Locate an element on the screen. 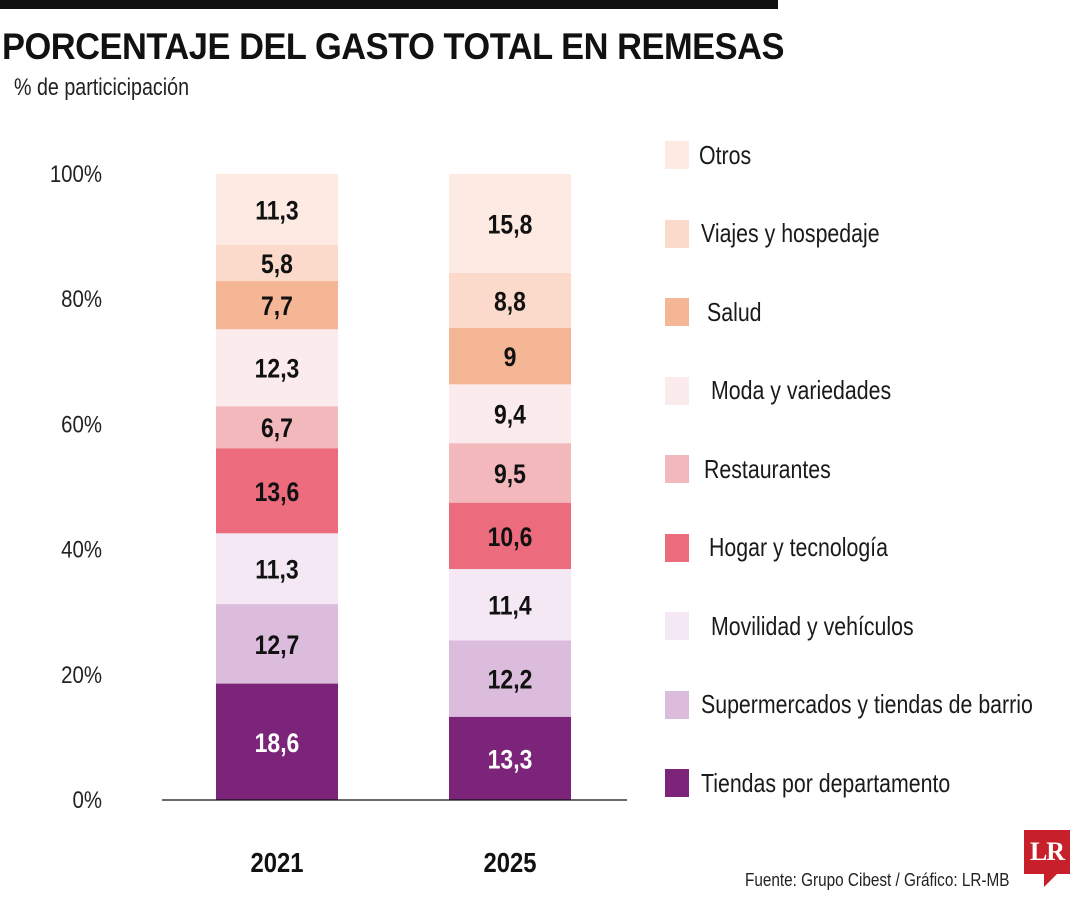 The width and height of the screenshot is (1080, 900). legend-item: Movilidad y vehículos is located at coordinates (811, 626).